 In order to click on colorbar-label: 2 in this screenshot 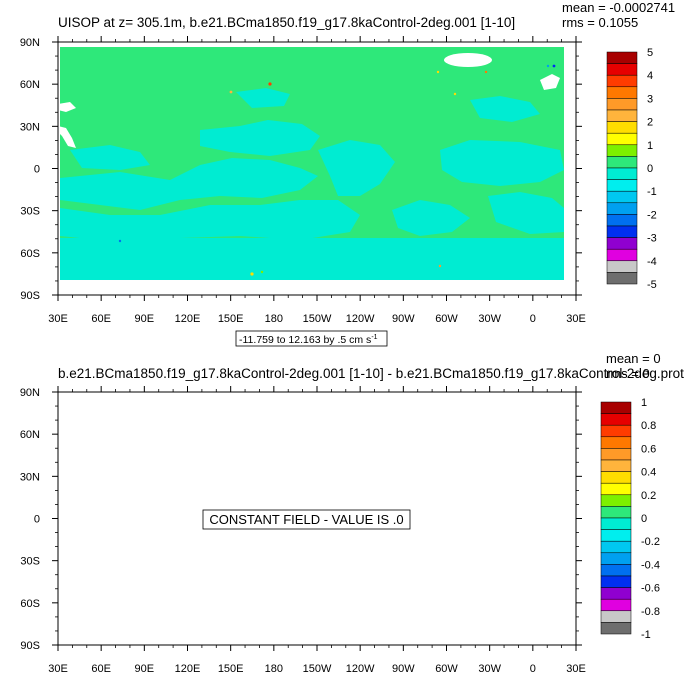, I will do `click(650, 123)`.